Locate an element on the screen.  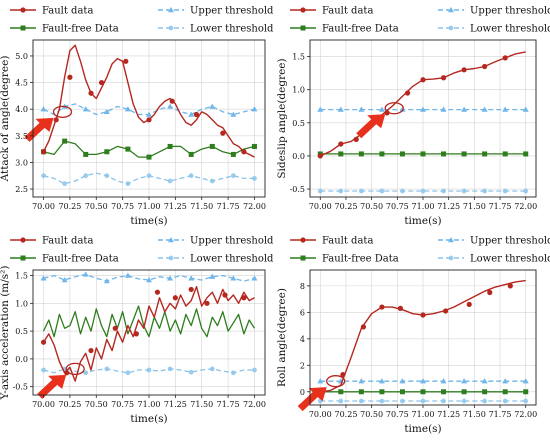
legend-label: Fault-free Data is located at coordinates (360, 259).